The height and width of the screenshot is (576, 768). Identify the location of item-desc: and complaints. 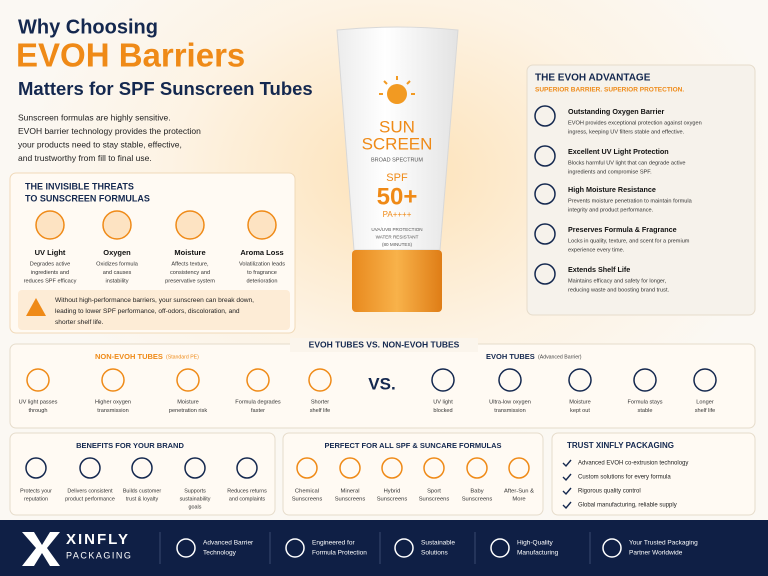
(247, 499).